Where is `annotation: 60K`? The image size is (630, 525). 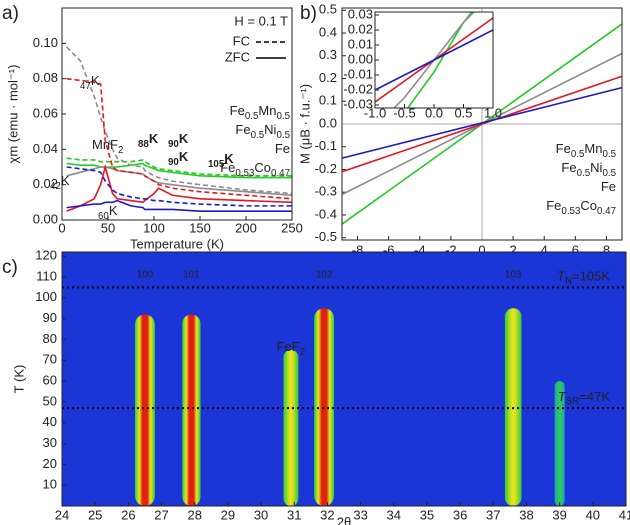
annotation: 60K is located at coordinates (108, 212).